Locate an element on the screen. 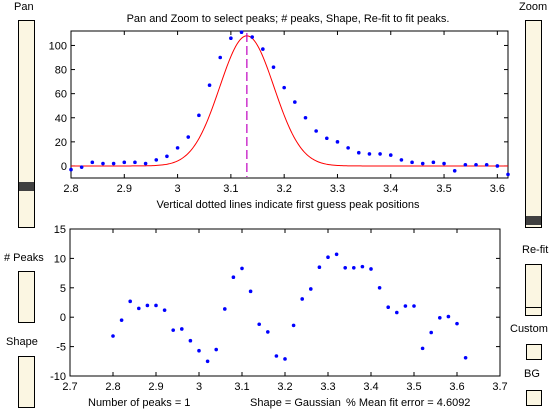 The image size is (560, 420). chart-0-ytick-label: 100 is located at coordinates (58, 46).